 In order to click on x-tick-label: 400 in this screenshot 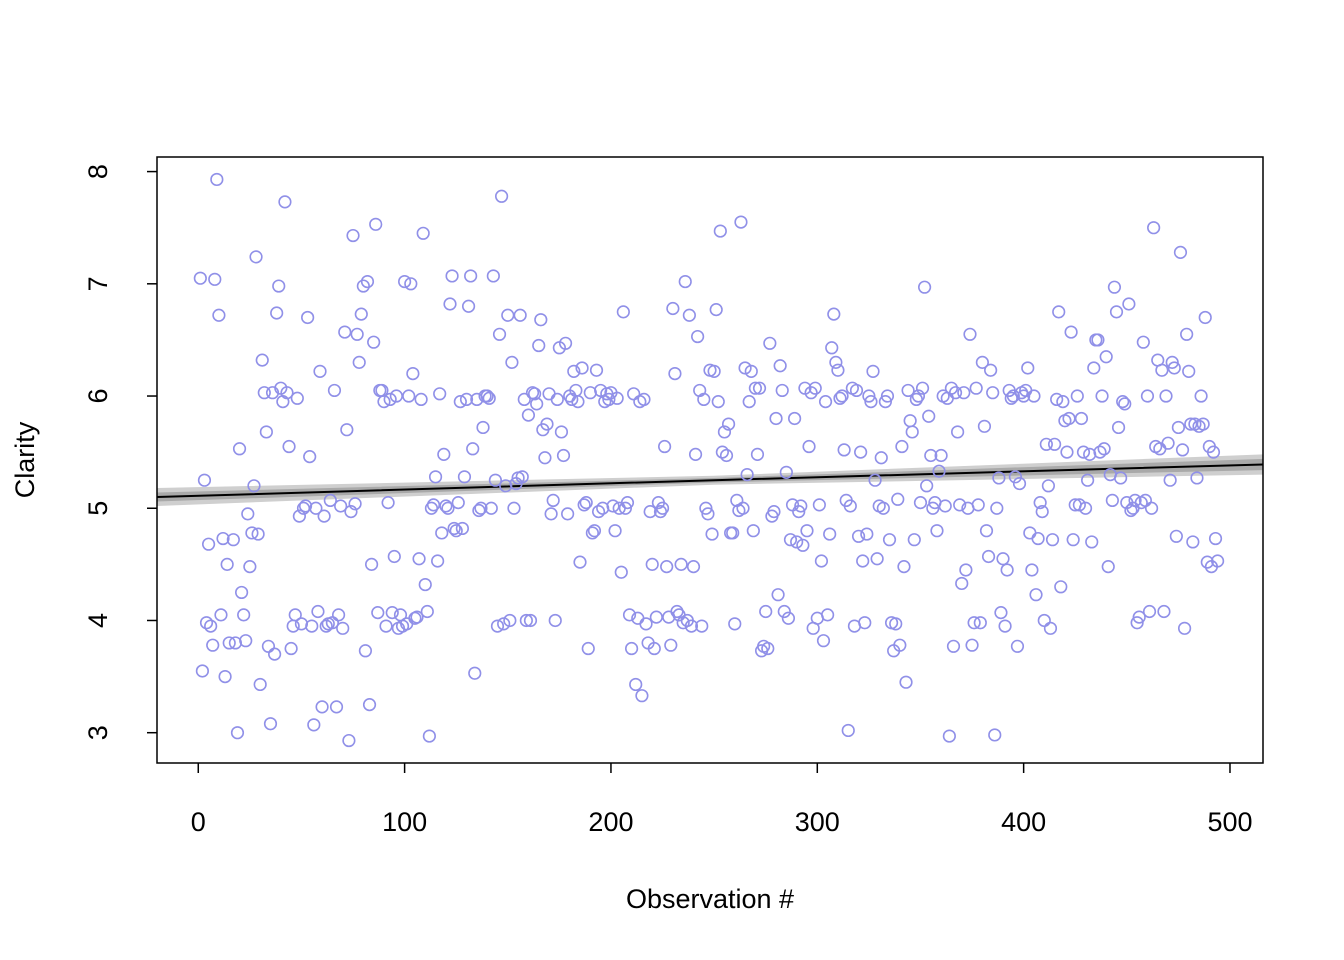, I will do `click(1023, 822)`.